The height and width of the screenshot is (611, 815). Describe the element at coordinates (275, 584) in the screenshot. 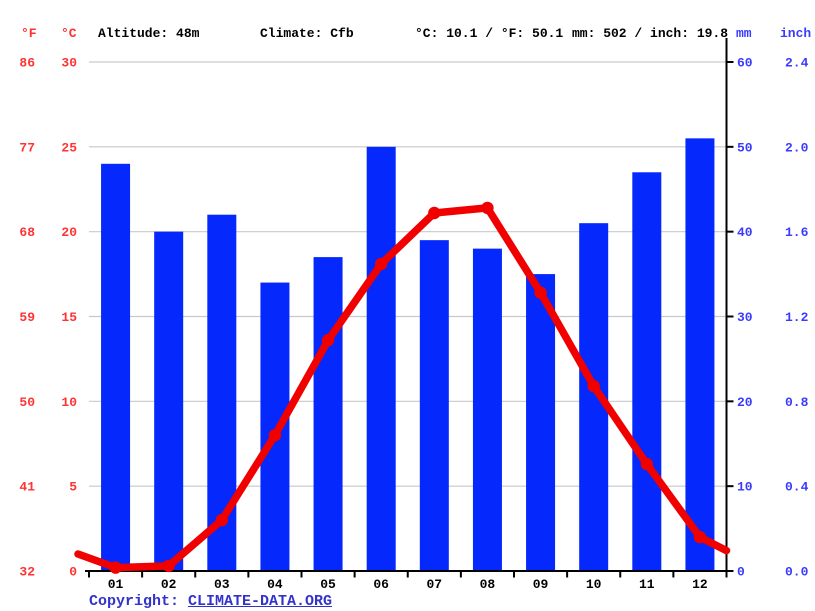

I see `month-label: 04` at that location.